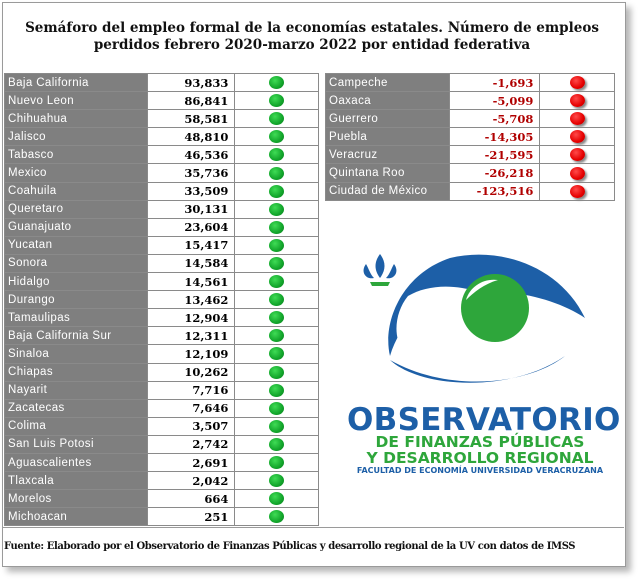 The height and width of the screenshot is (581, 639). I want to click on employment-value: -123,516, so click(494, 191).